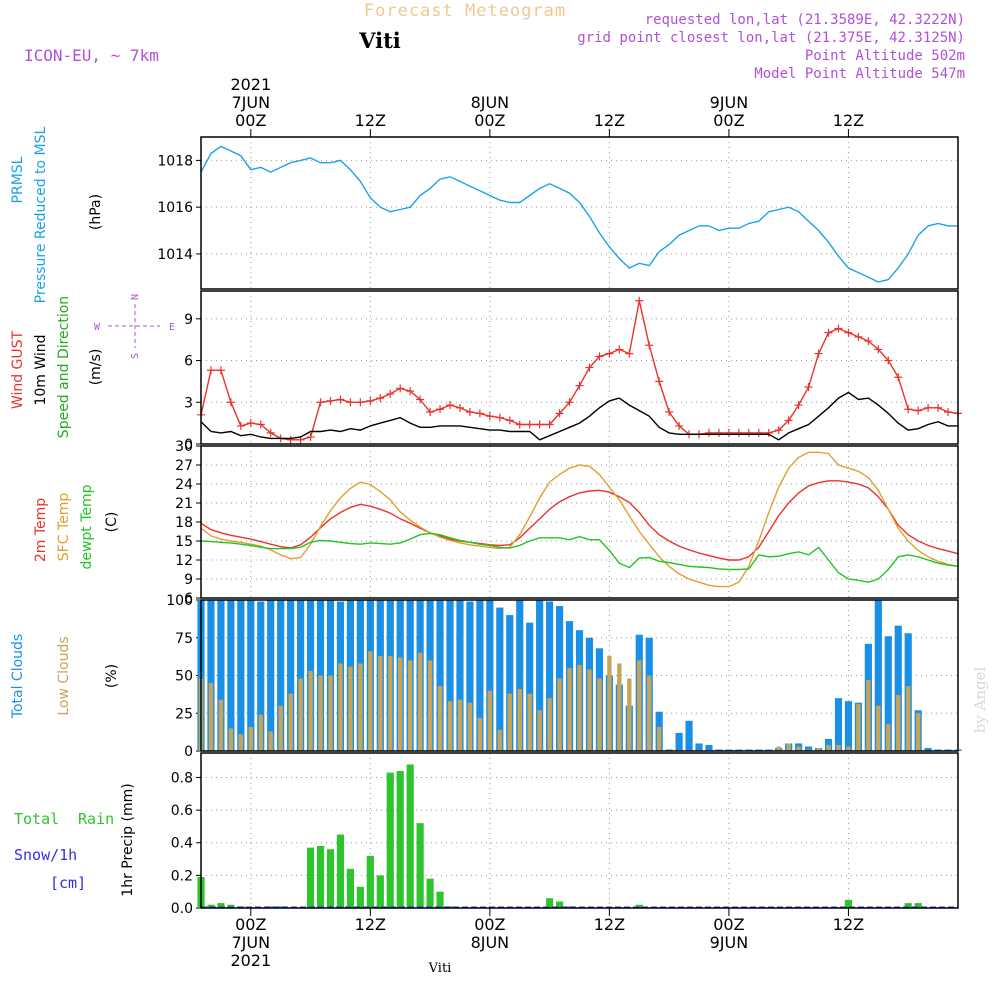 This screenshot has height=1000, width=1000. Describe the element at coordinates (45, 855) in the screenshot. I see `snow-label: Snow/1h` at that location.